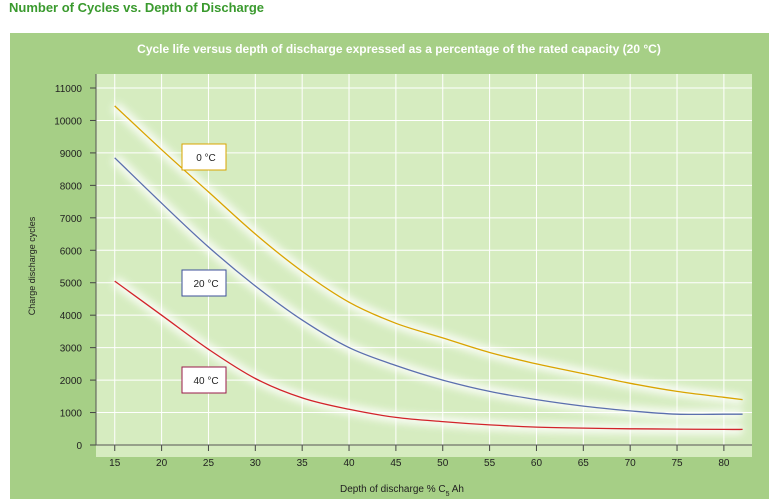 This screenshot has width=770, height=501. Describe the element at coordinates (443, 463) in the screenshot. I see `x-tick-label: 50` at that location.